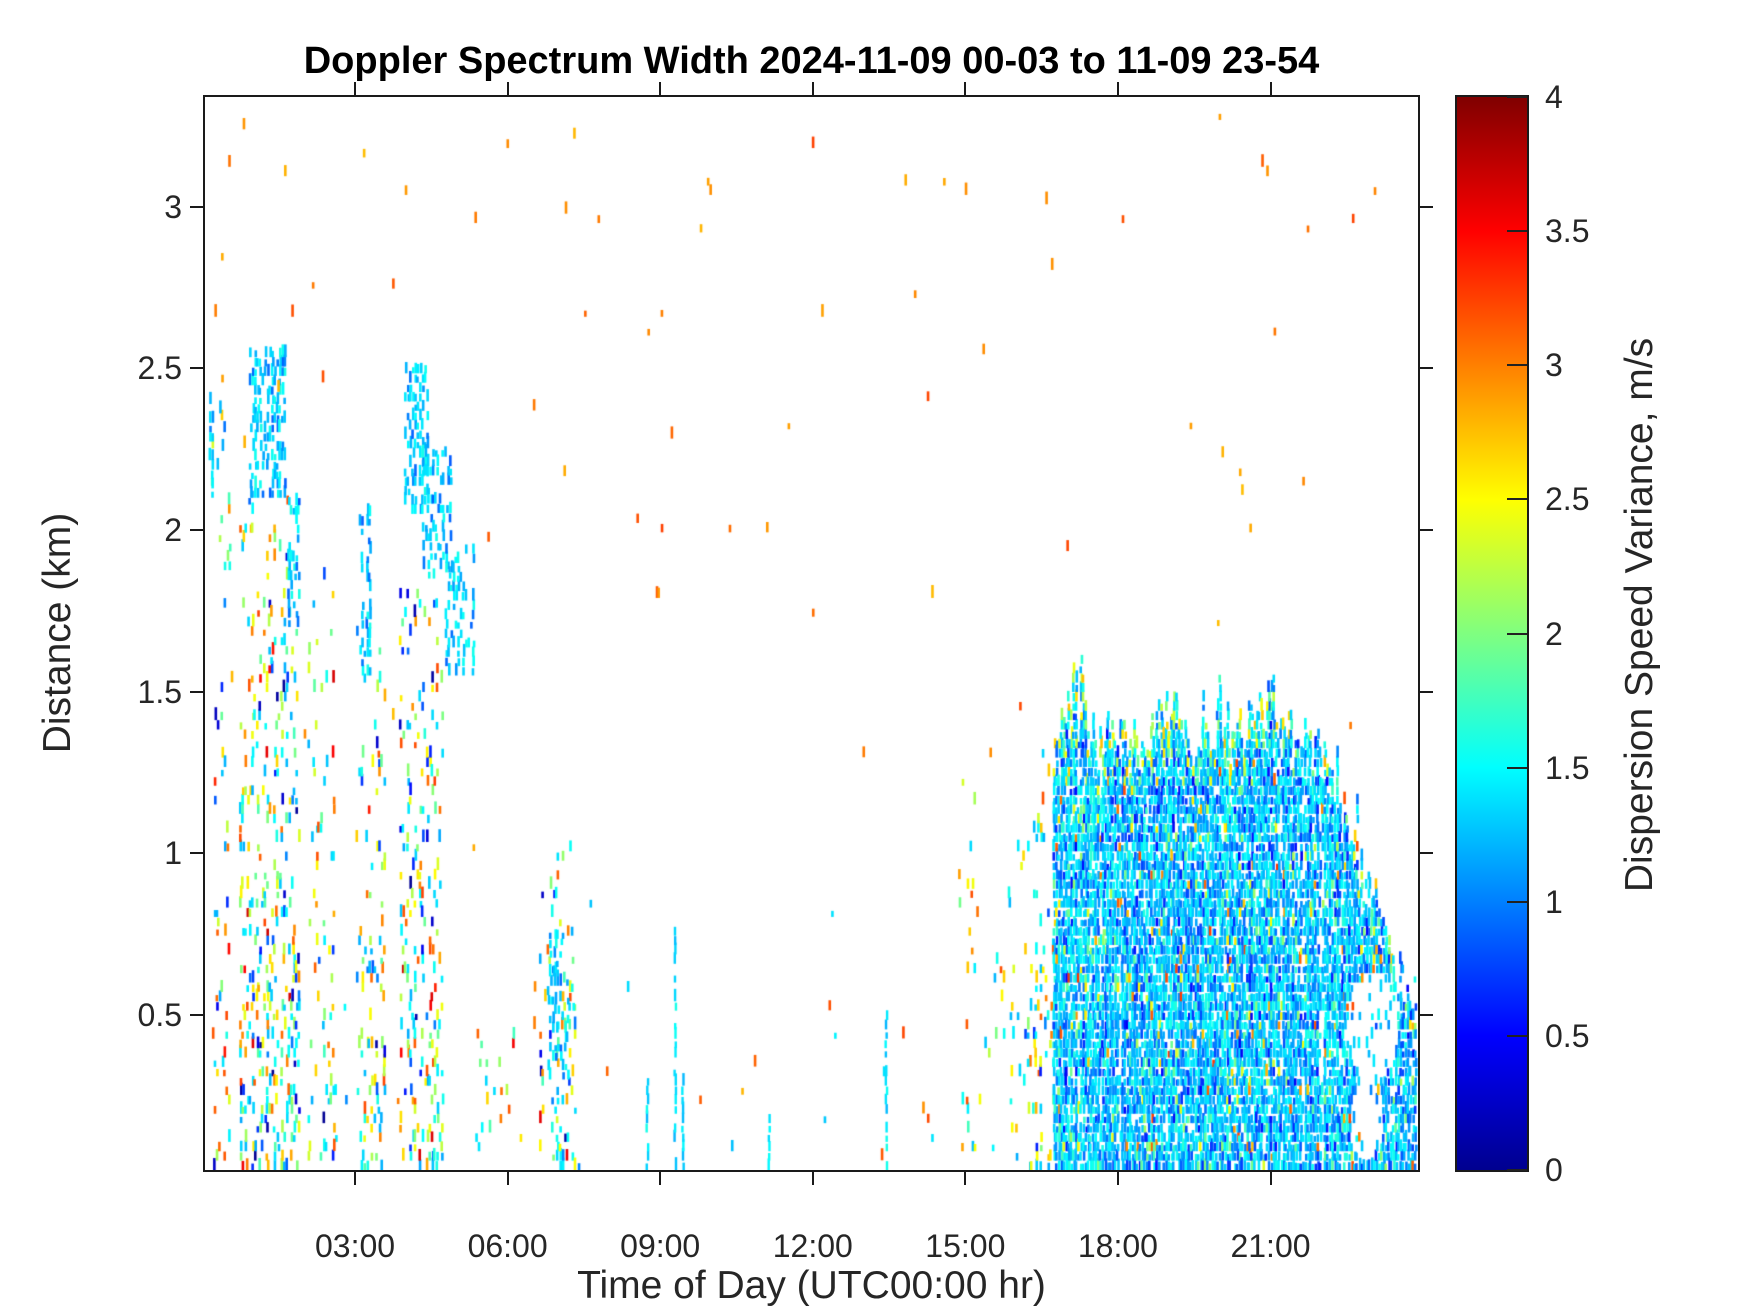 The height and width of the screenshot is (1313, 1750). What do you see at coordinates (1567, 1035) in the screenshot?
I see `colorbar-tick-label: 0.5` at bounding box center [1567, 1035].